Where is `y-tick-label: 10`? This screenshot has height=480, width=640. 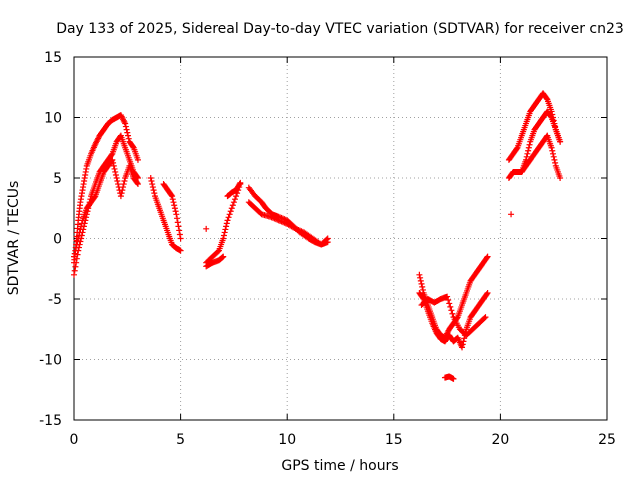
y-tick-label: 10 is located at coordinates (53, 119).